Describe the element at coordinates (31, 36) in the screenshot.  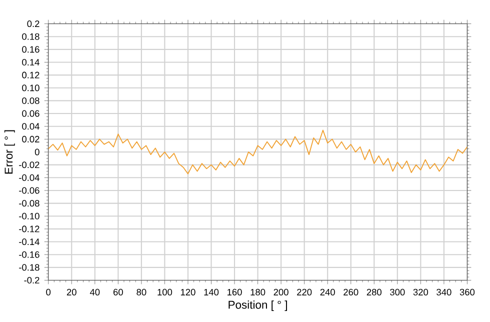
I see `y-tick-label: 0.18` at that location.